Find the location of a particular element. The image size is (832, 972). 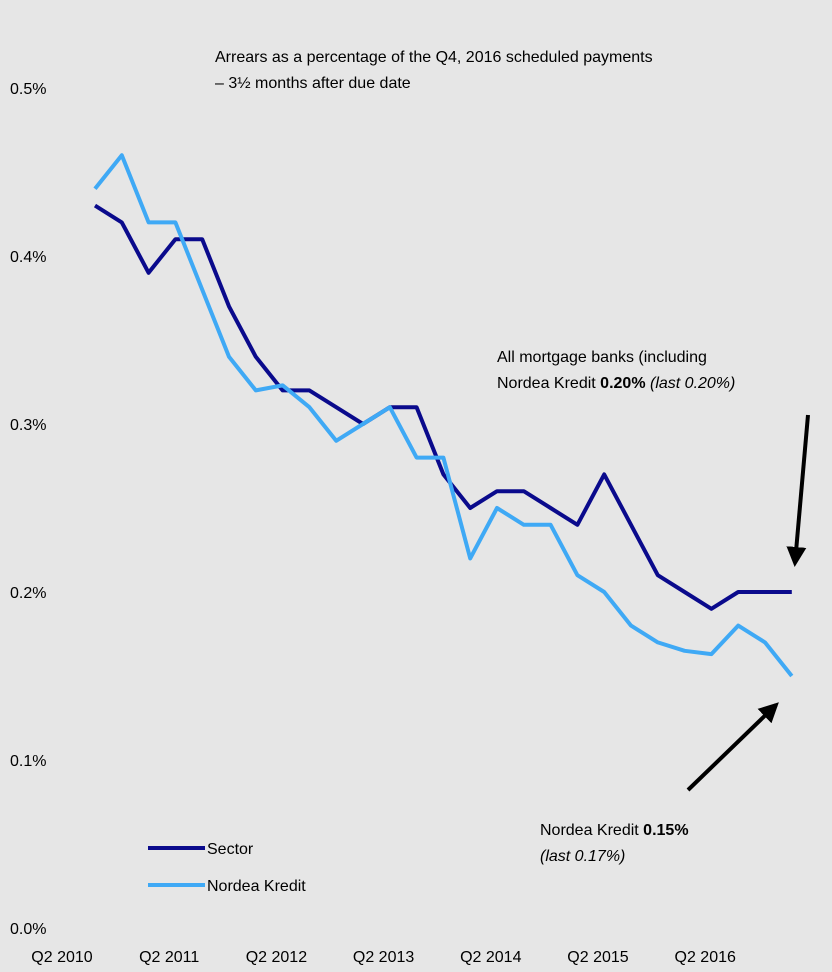

x-tick-label: Q2 2016 is located at coordinates (705, 957).